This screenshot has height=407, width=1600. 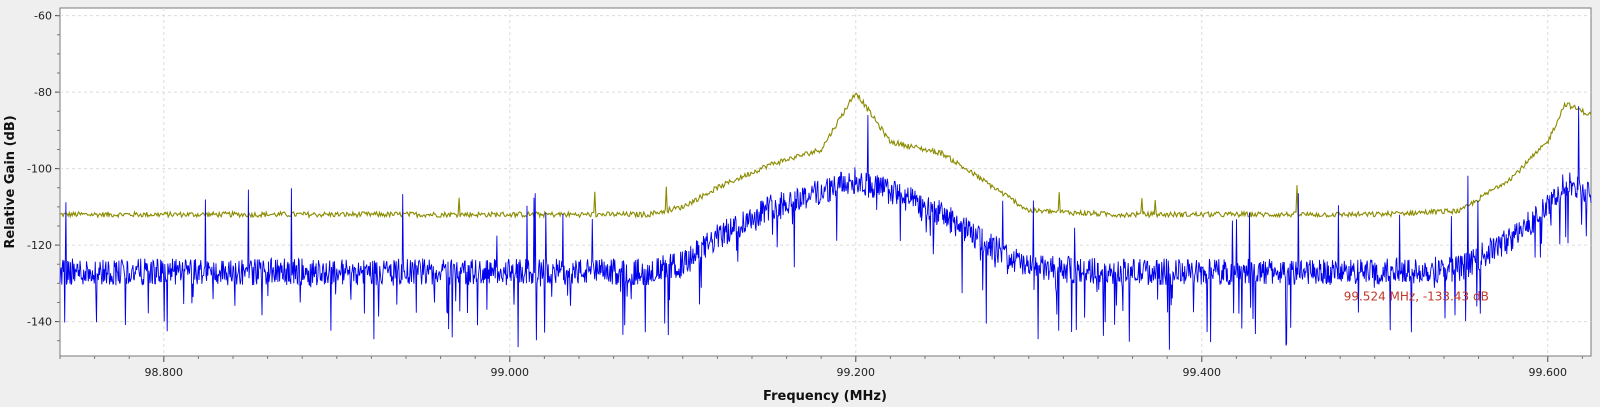 I want to click on cursor-readout: 99.524 MHz, -133.43 dB, so click(x=1416, y=296).